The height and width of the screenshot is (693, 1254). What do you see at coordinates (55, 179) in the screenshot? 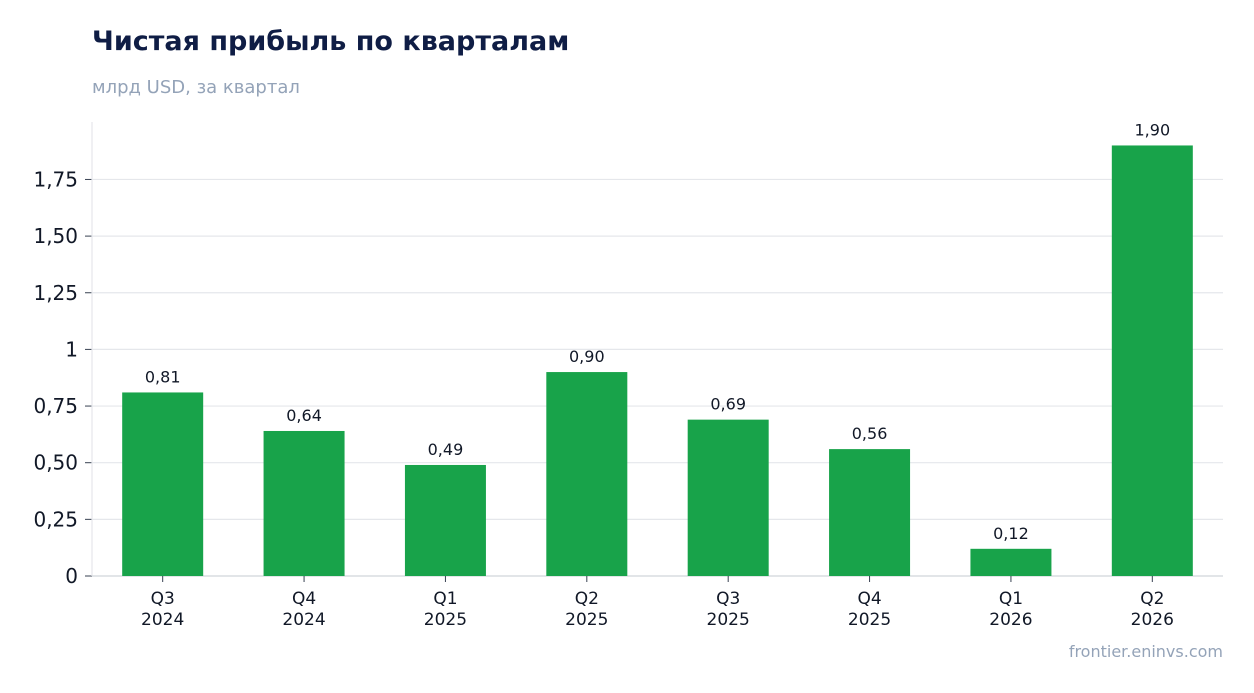
I see `y-tick-label: 1,75` at bounding box center [55, 179].